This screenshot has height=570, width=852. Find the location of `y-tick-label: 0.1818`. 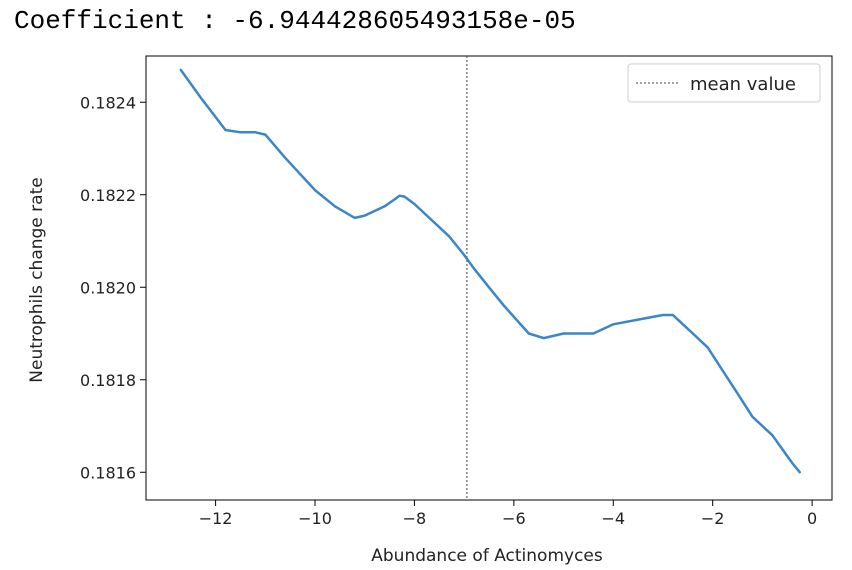

y-tick-label: 0.1818 is located at coordinates (108, 380).